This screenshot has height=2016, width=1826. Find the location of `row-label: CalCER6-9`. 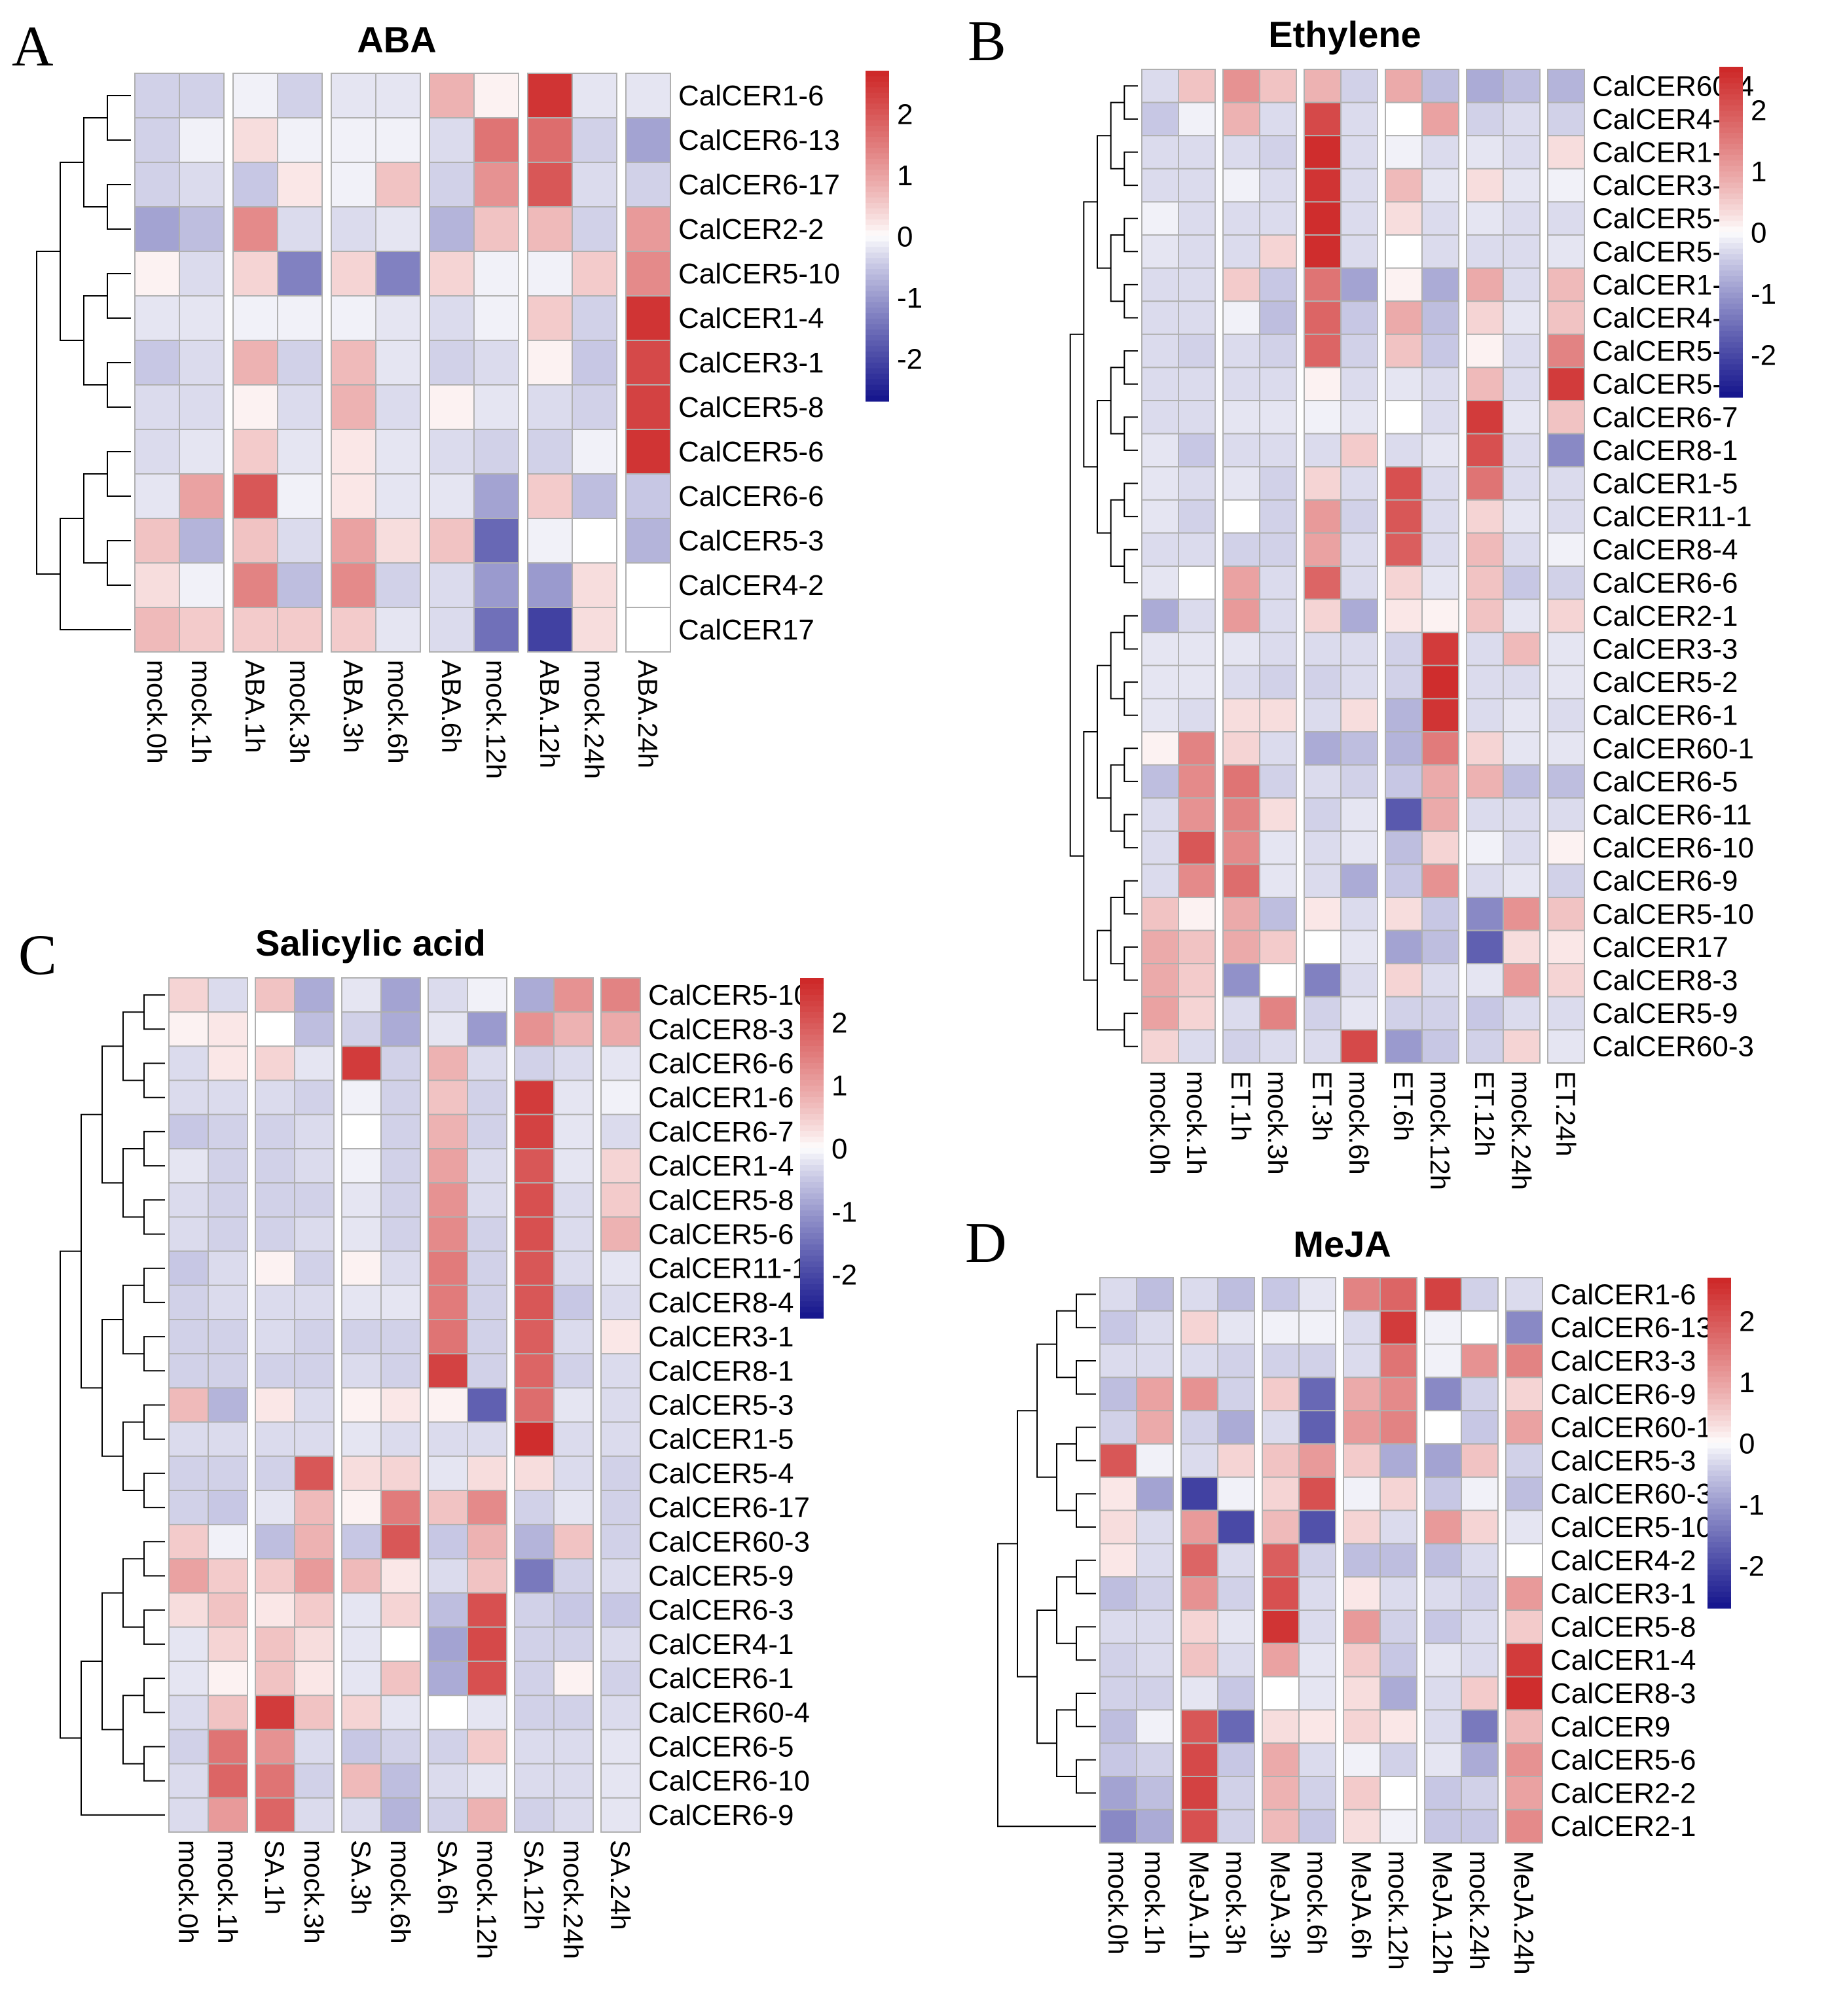

row-label: CalCER6-9 is located at coordinates (1665, 881).